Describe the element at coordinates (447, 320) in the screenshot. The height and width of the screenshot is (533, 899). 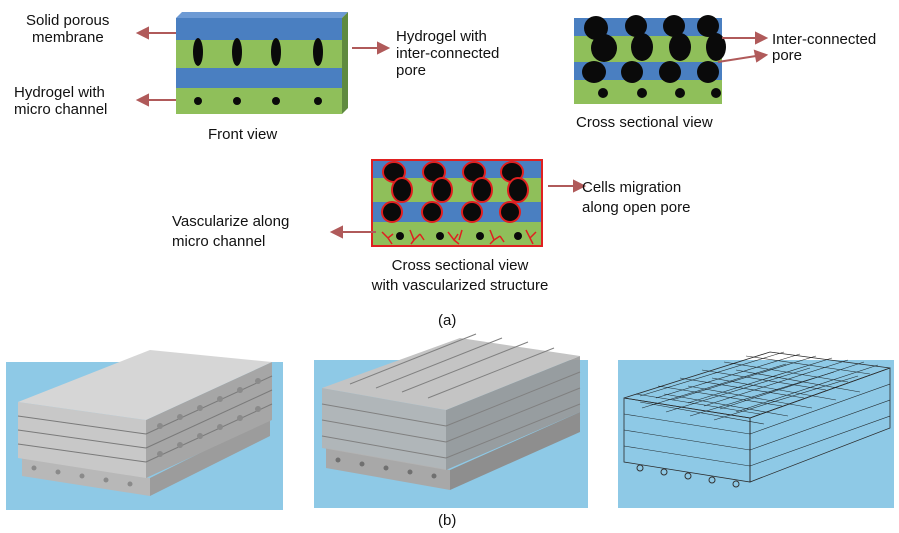
I see `panel-label-a: (a)` at that location.